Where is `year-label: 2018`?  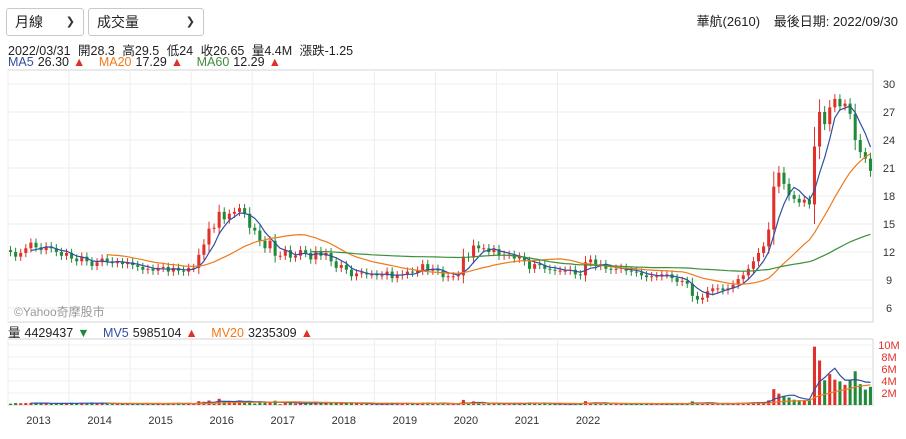
year-label: 2018 is located at coordinates (344, 421).